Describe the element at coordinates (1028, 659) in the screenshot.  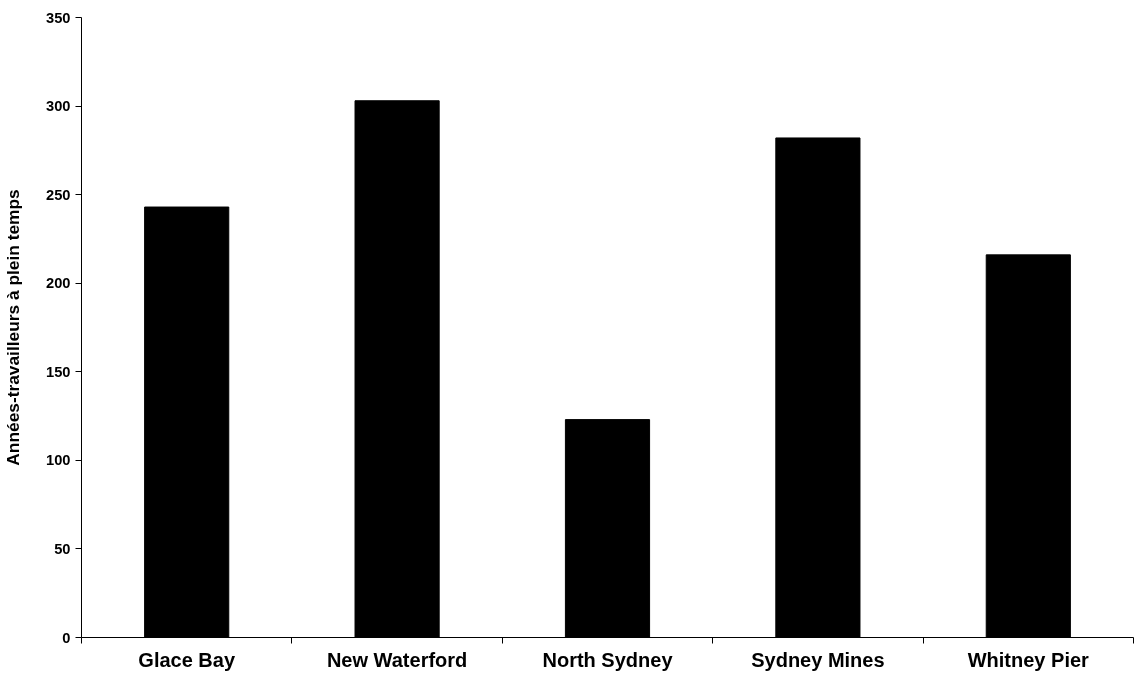
I see `x-tick-label: Whitney Pier` at that location.